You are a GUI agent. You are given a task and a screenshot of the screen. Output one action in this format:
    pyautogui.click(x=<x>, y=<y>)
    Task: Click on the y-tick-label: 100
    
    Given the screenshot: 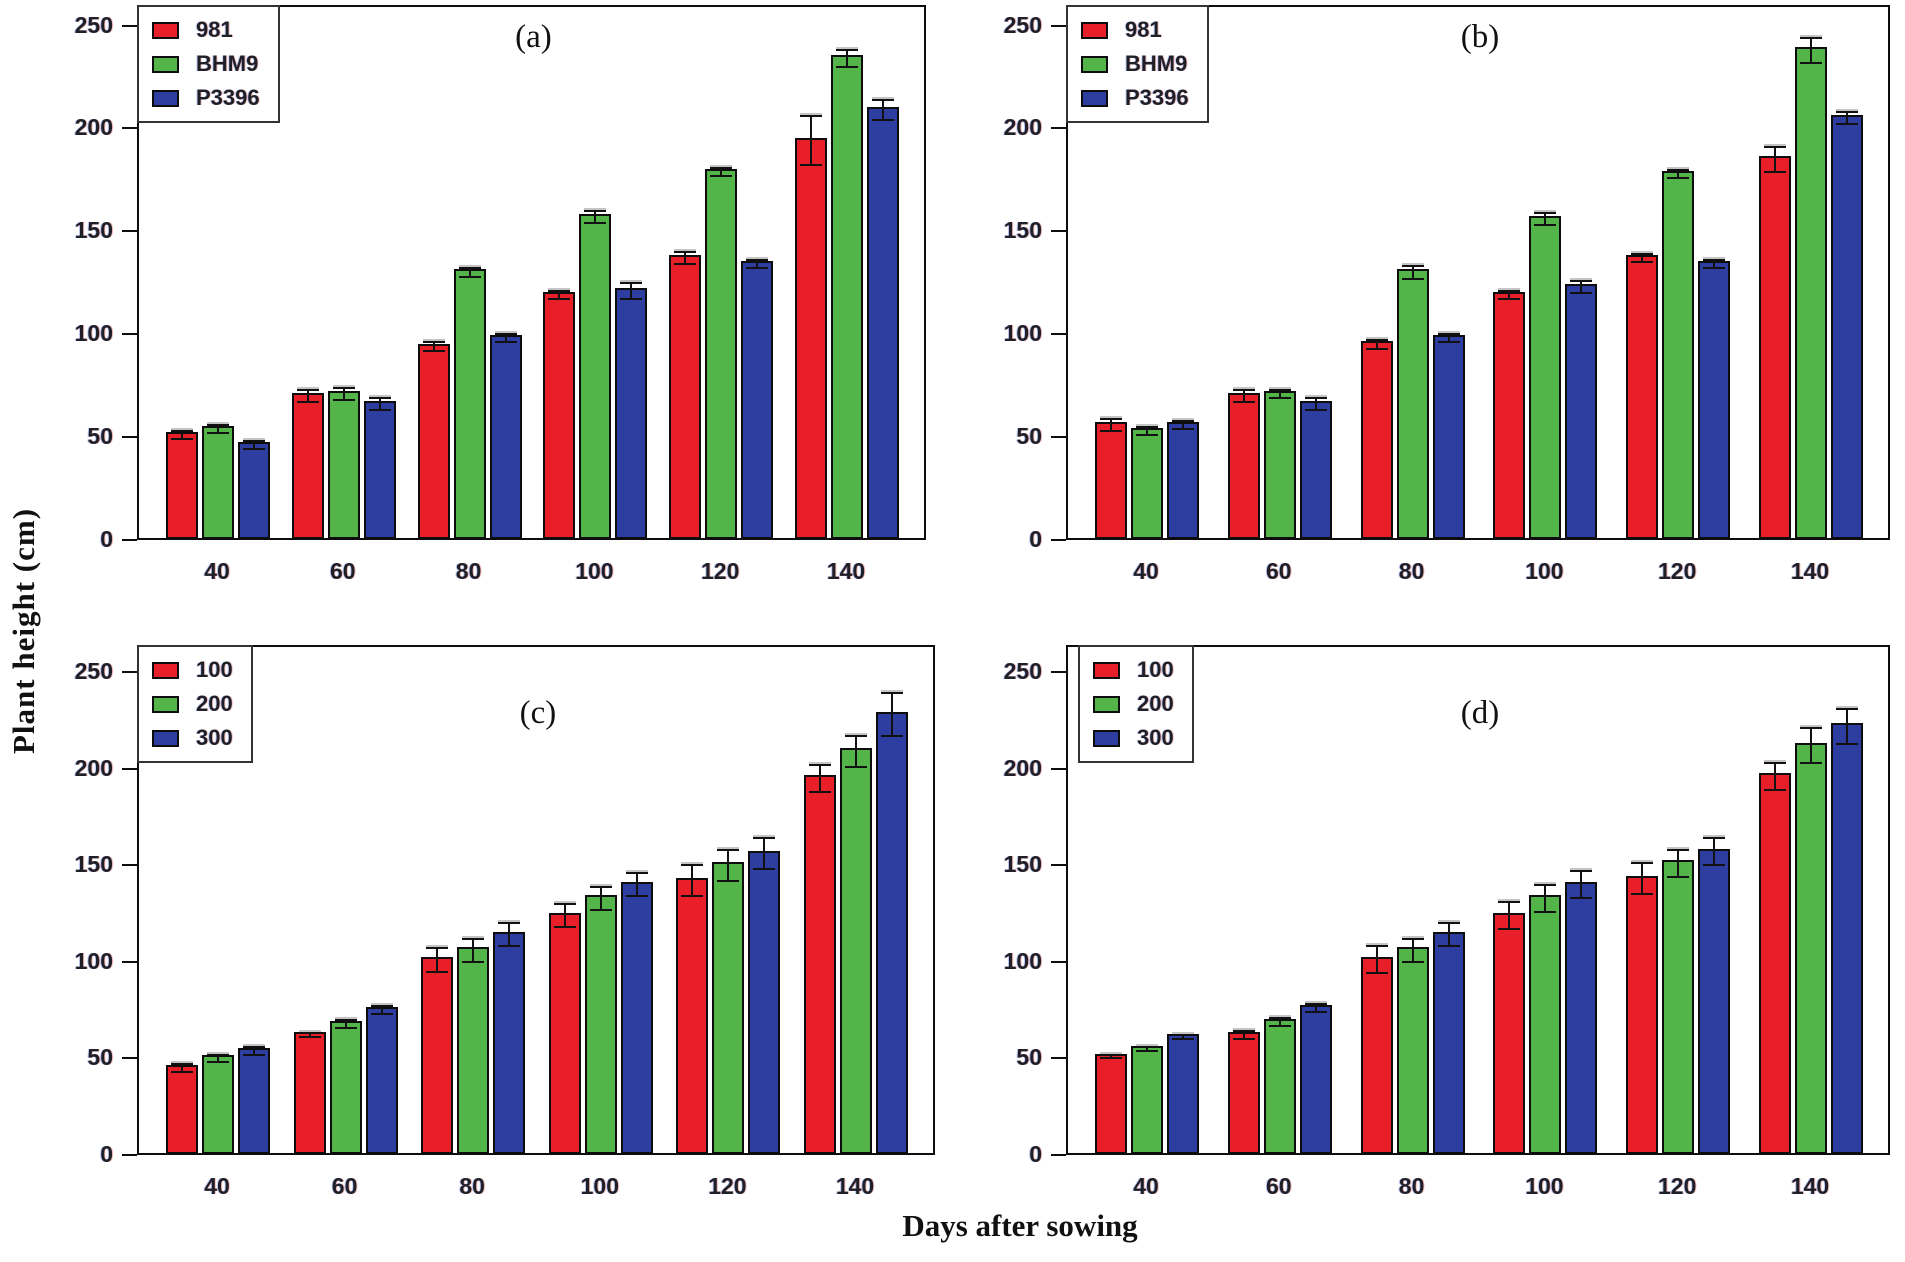 What is the action you would take?
    pyautogui.click(x=93, y=333)
    